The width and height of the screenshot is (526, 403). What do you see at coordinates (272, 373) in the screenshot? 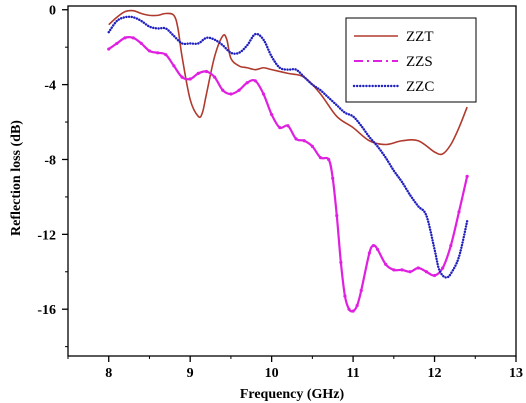
I see `x-tick-label: 10` at bounding box center [272, 373].